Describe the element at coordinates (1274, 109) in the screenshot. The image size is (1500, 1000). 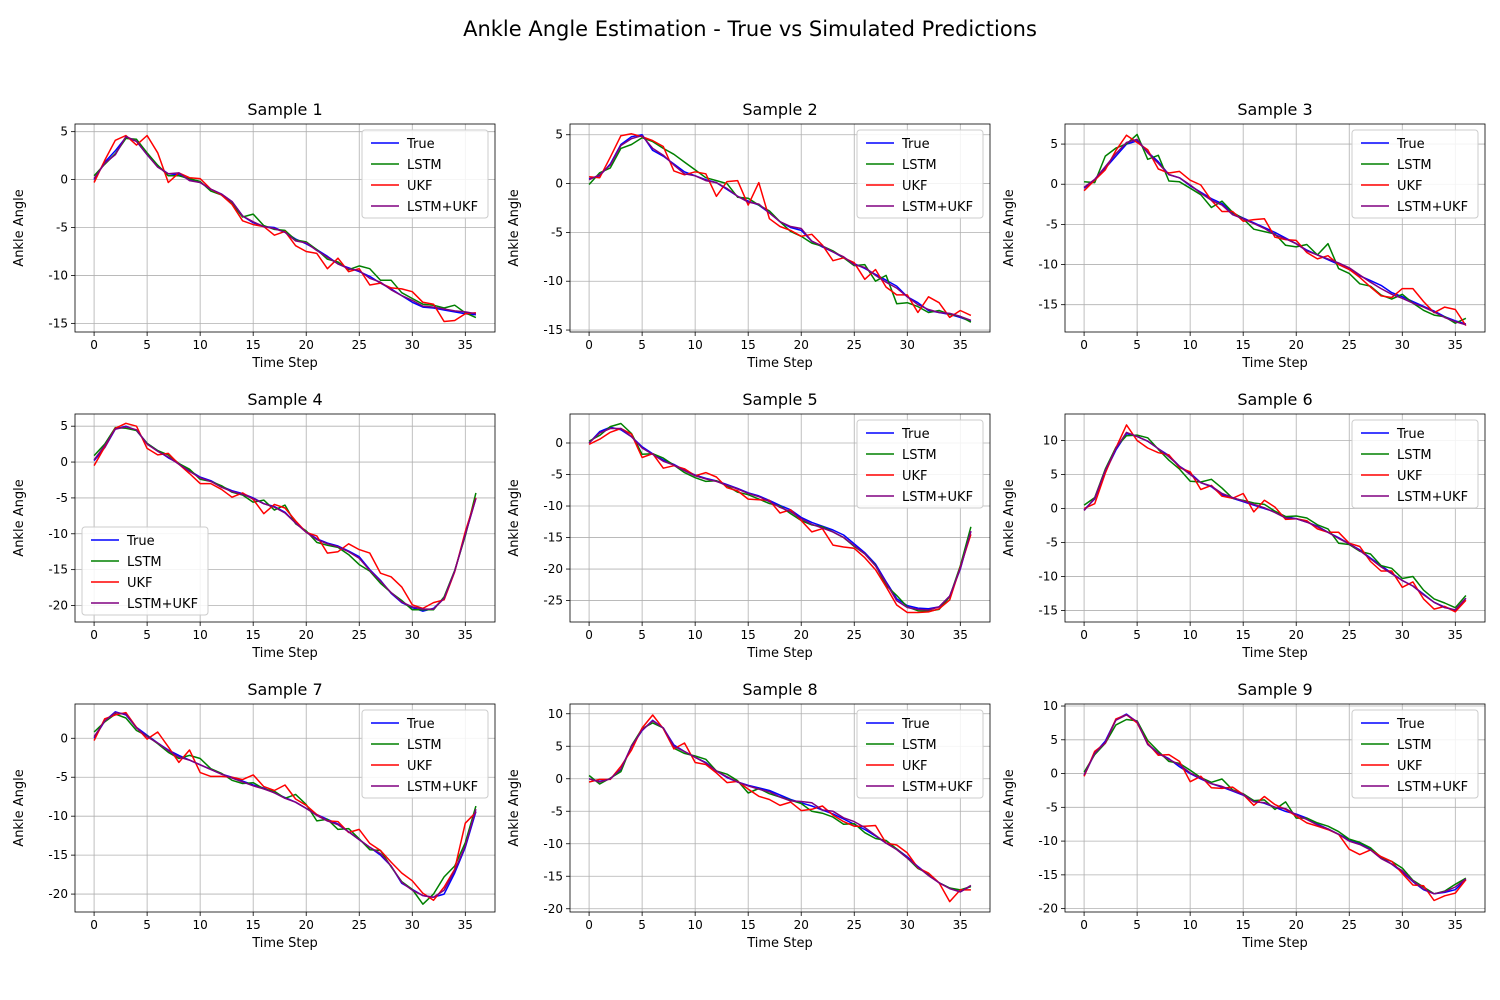
I see `subplot-title: Sample 3` at that location.